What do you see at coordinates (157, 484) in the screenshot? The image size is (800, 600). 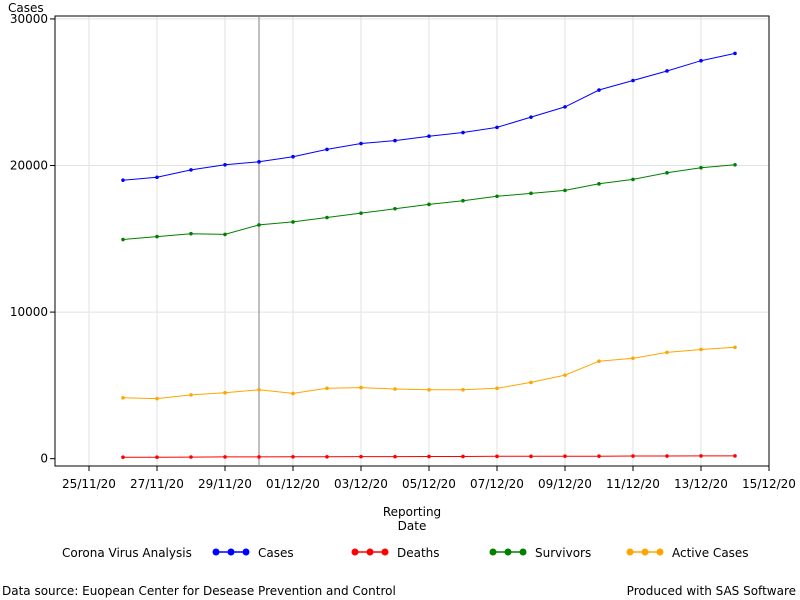 I see `x-tick-label: 27/11/20` at bounding box center [157, 484].